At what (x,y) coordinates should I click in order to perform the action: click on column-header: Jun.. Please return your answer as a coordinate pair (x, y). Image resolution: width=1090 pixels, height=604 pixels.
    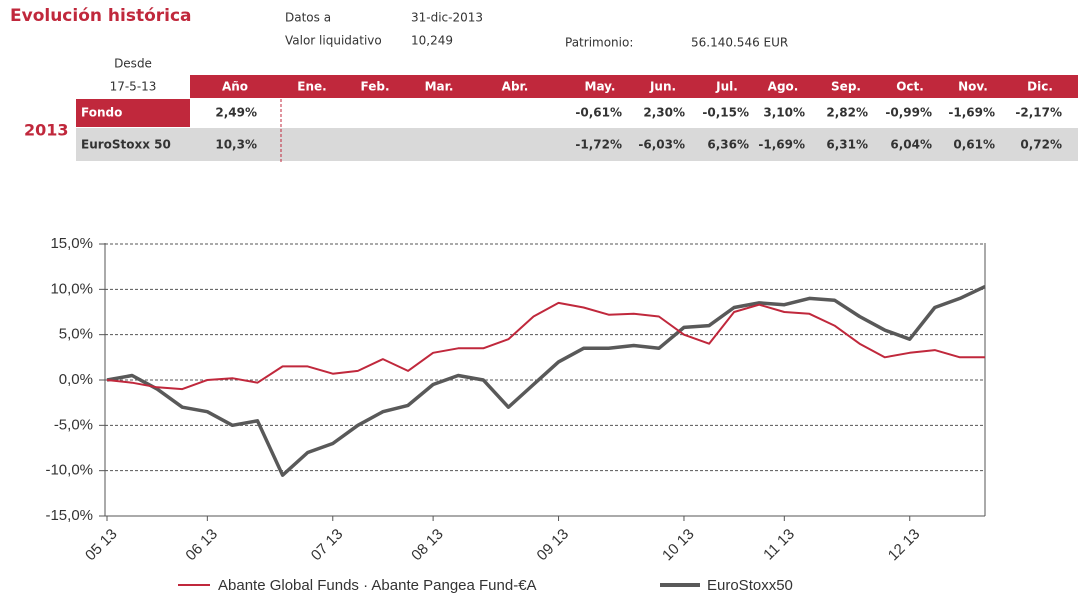
    Looking at the image, I should click on (662, 87).